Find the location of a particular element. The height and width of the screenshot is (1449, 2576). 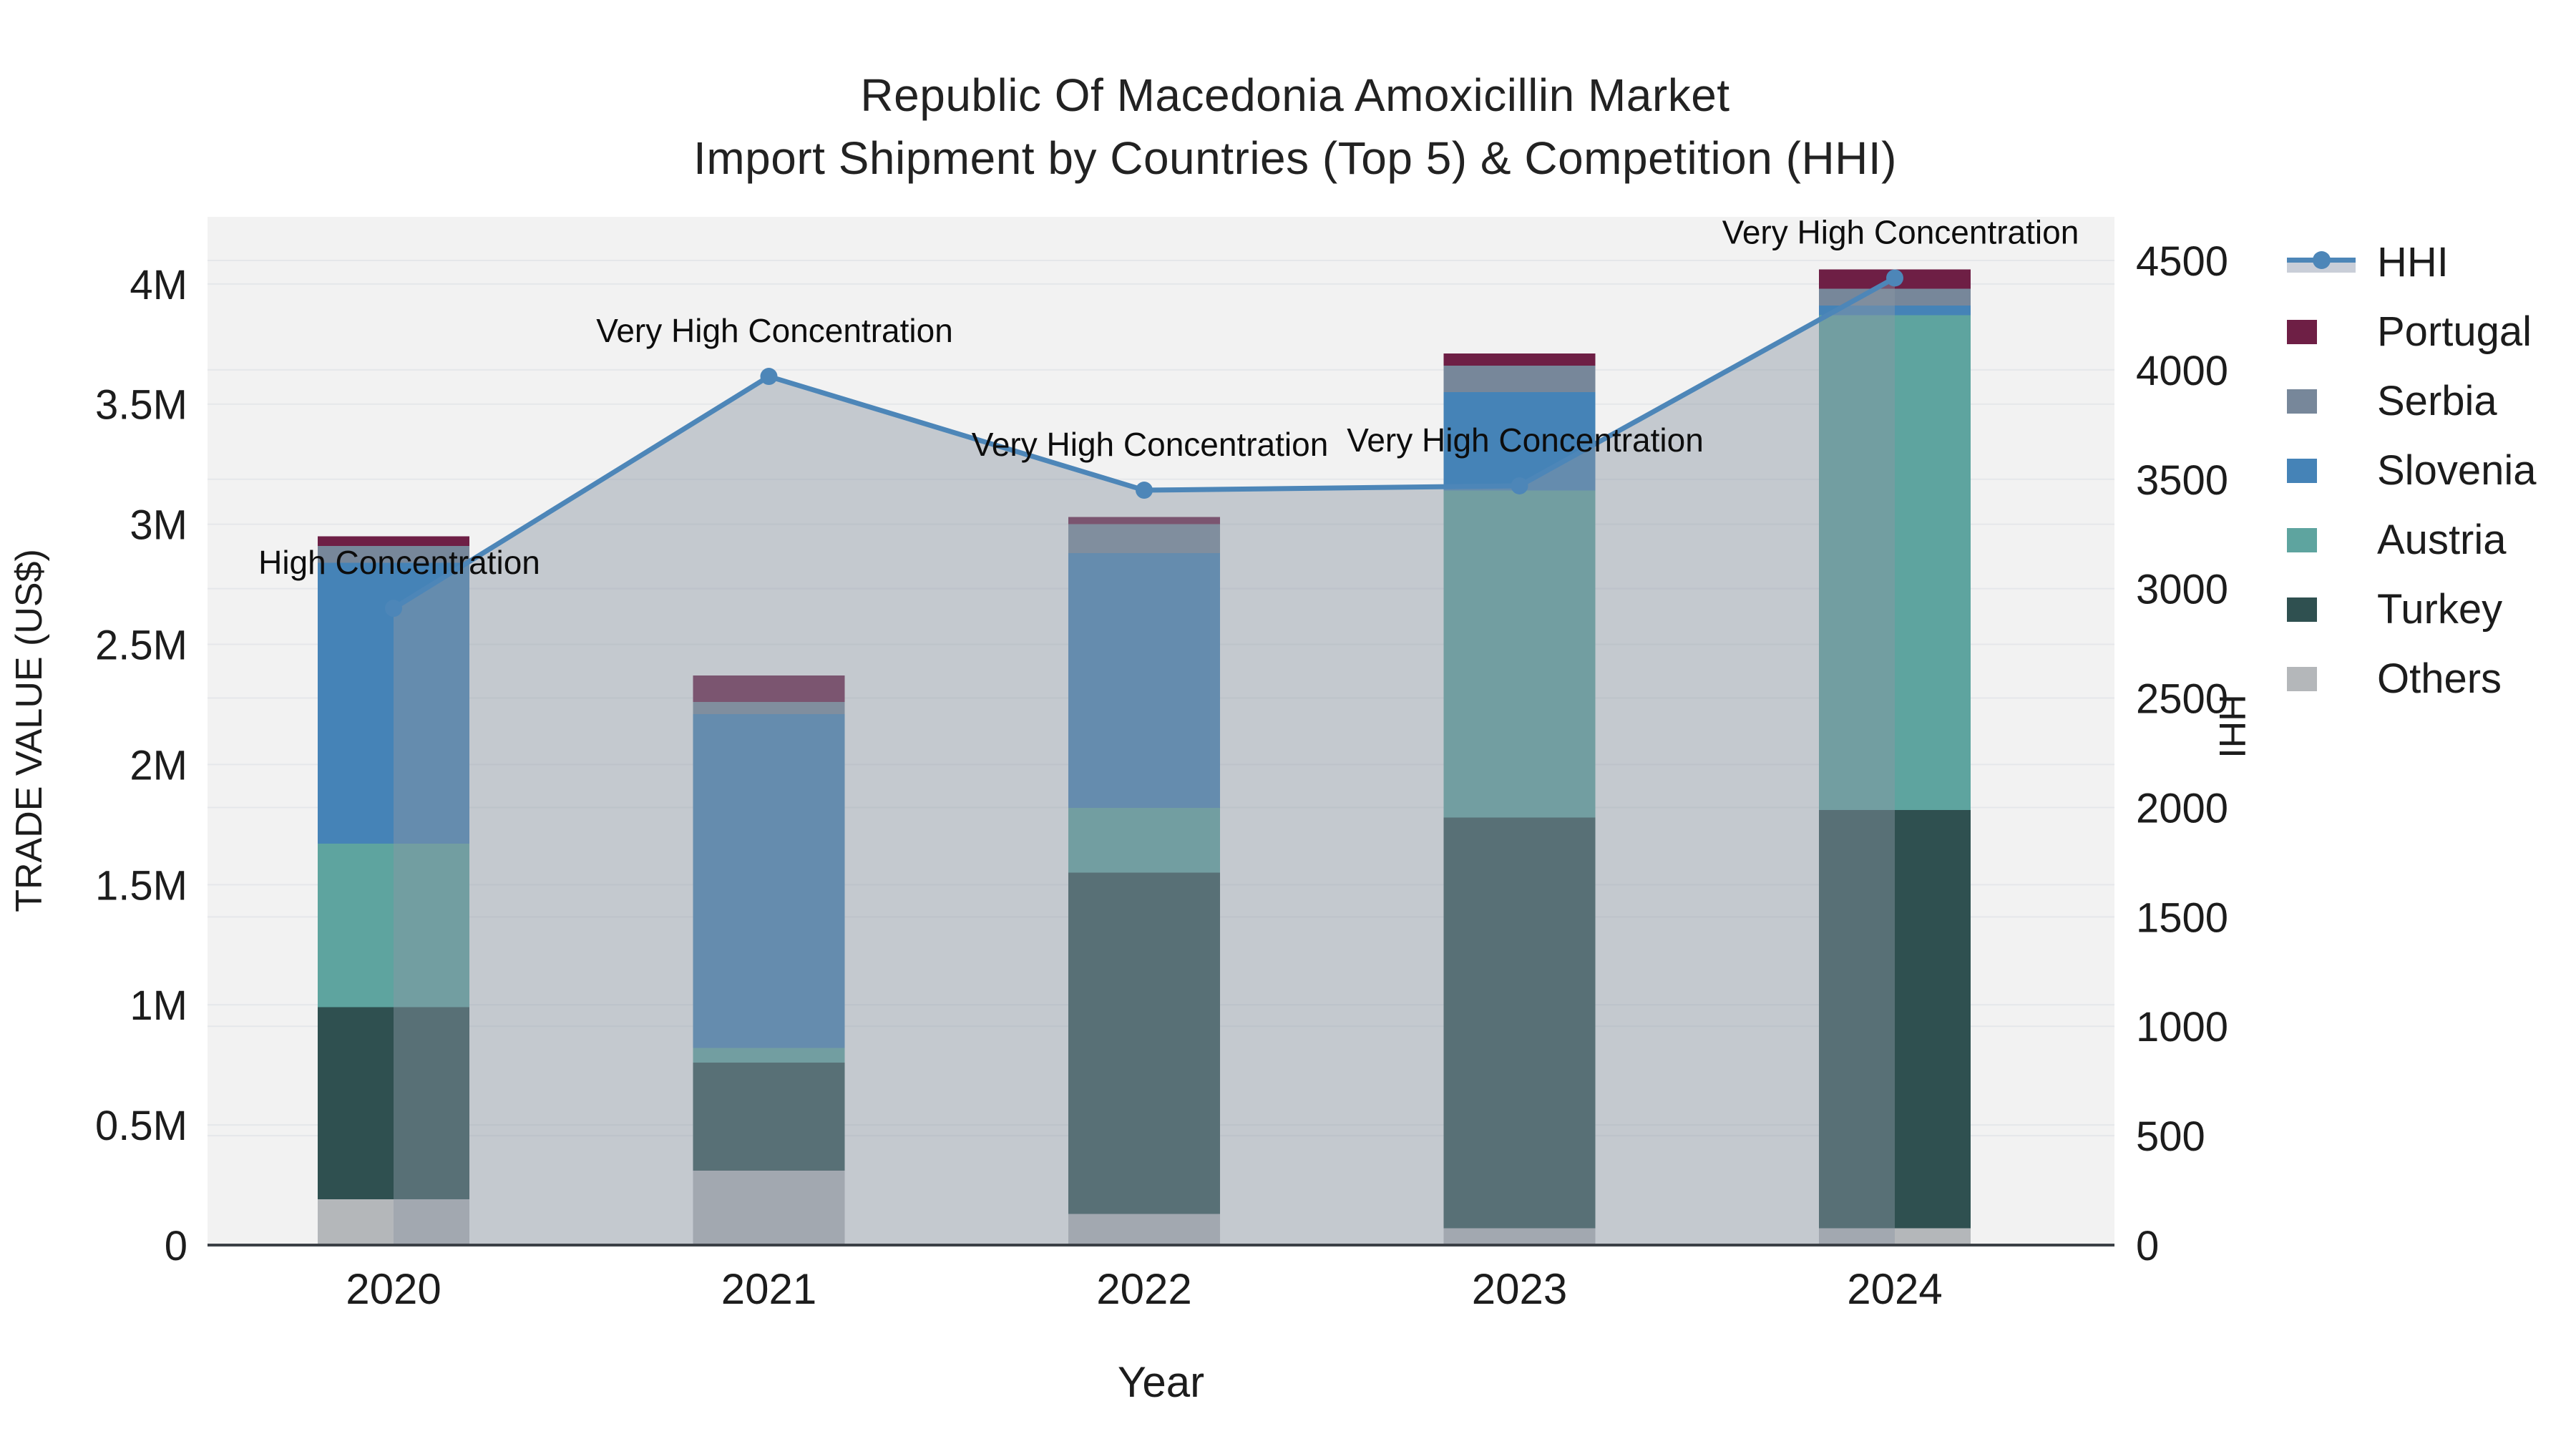

bar-segment-2024-others is located at coordinates (1895, 1236).